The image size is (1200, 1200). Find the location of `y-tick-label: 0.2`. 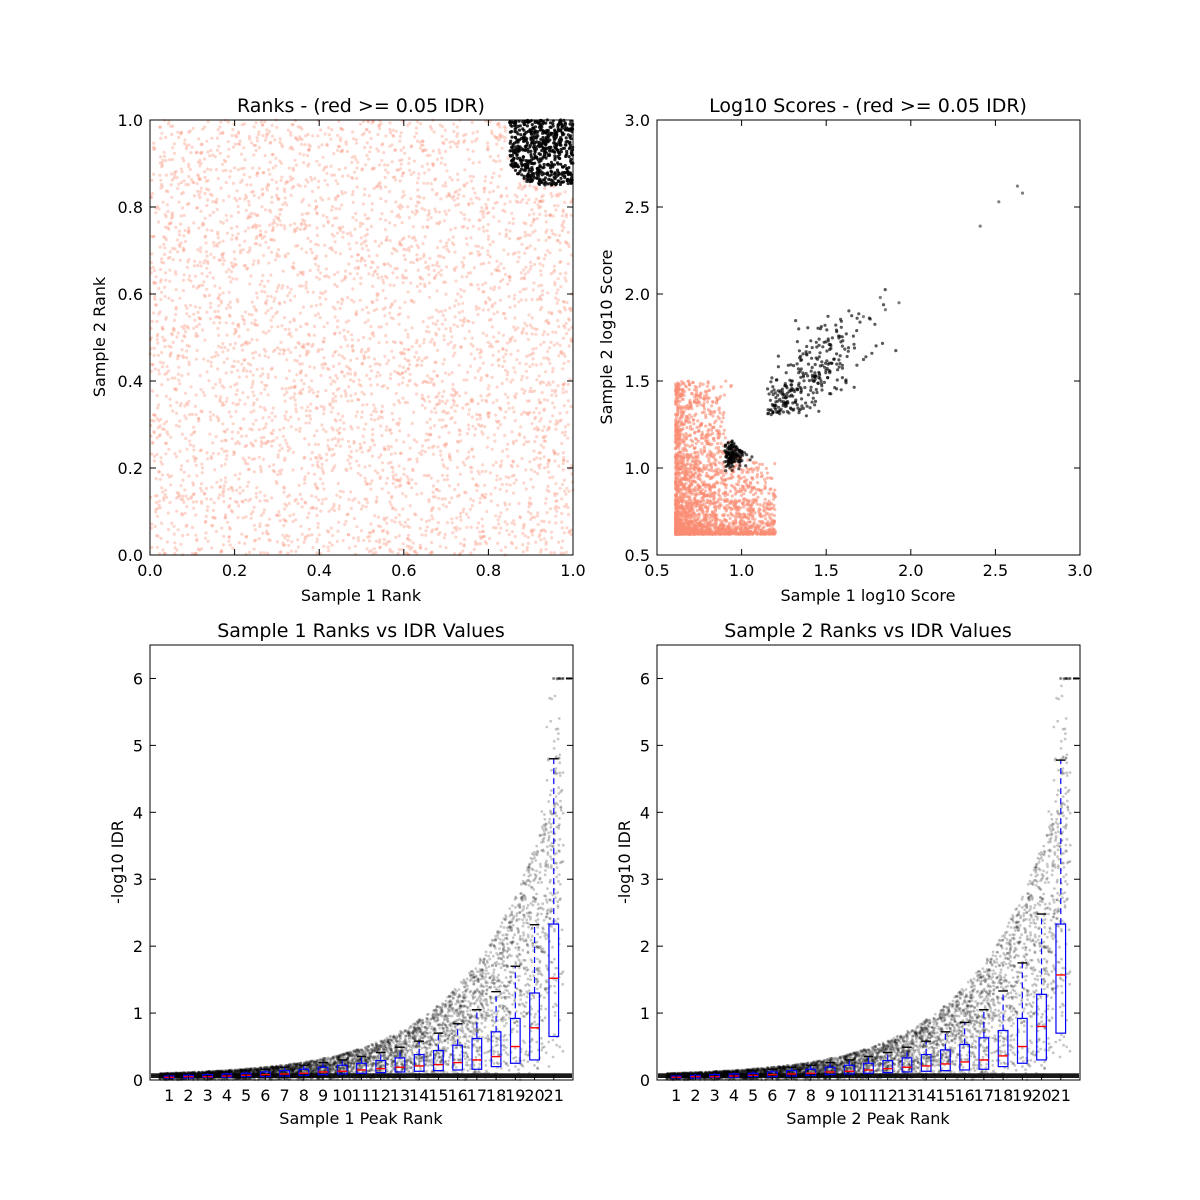

y-tick-label: 0.2 is located at coordinates (130, 468).